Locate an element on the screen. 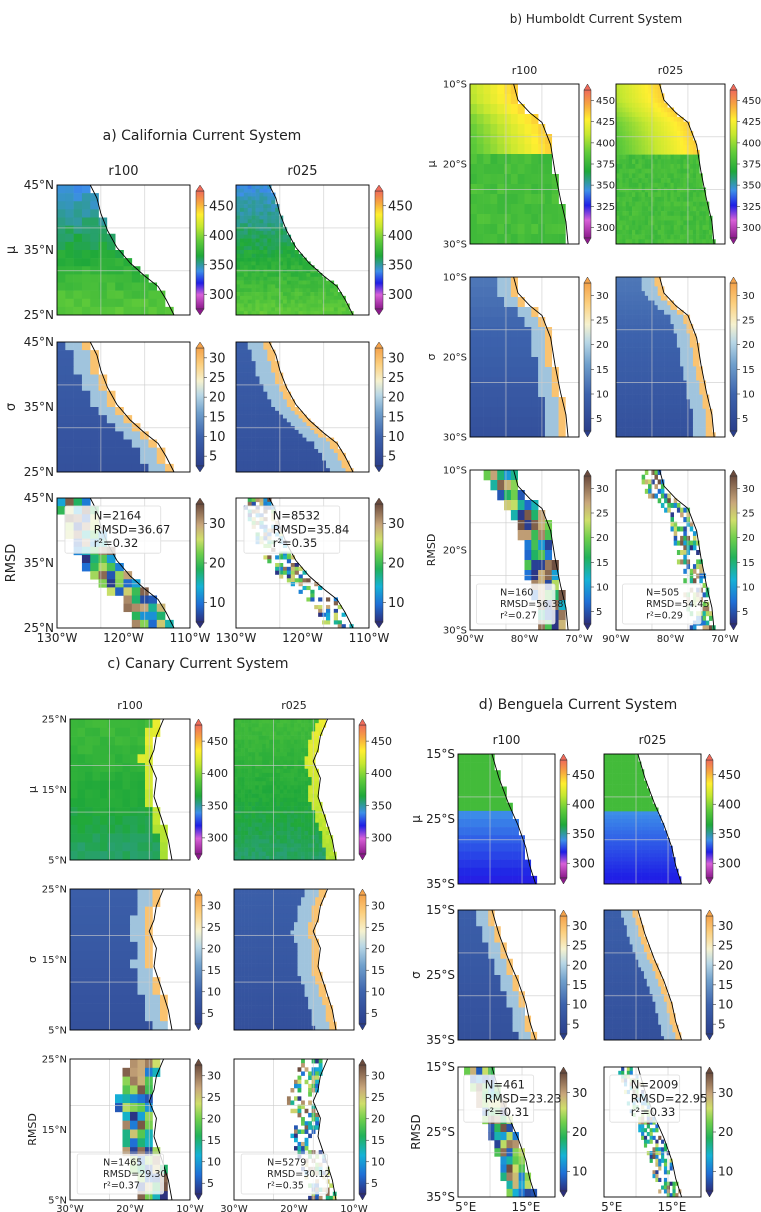  column-header: r025 is located at coordinates (302, 171).